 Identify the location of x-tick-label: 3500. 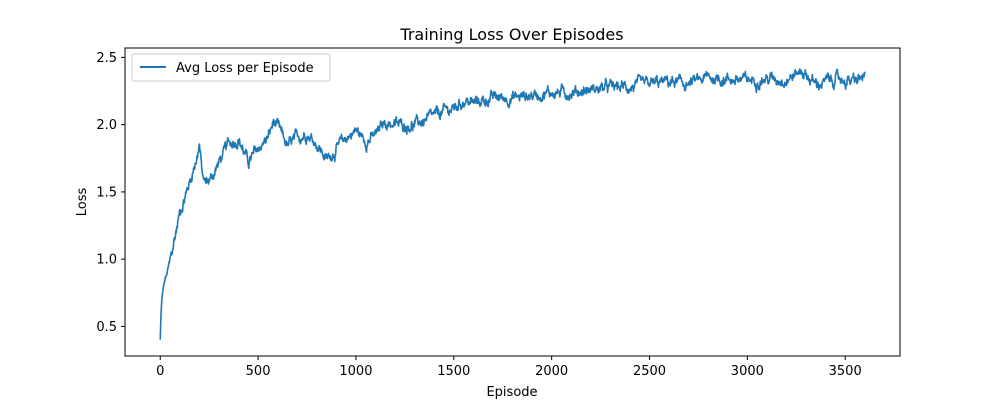
(845, 371).